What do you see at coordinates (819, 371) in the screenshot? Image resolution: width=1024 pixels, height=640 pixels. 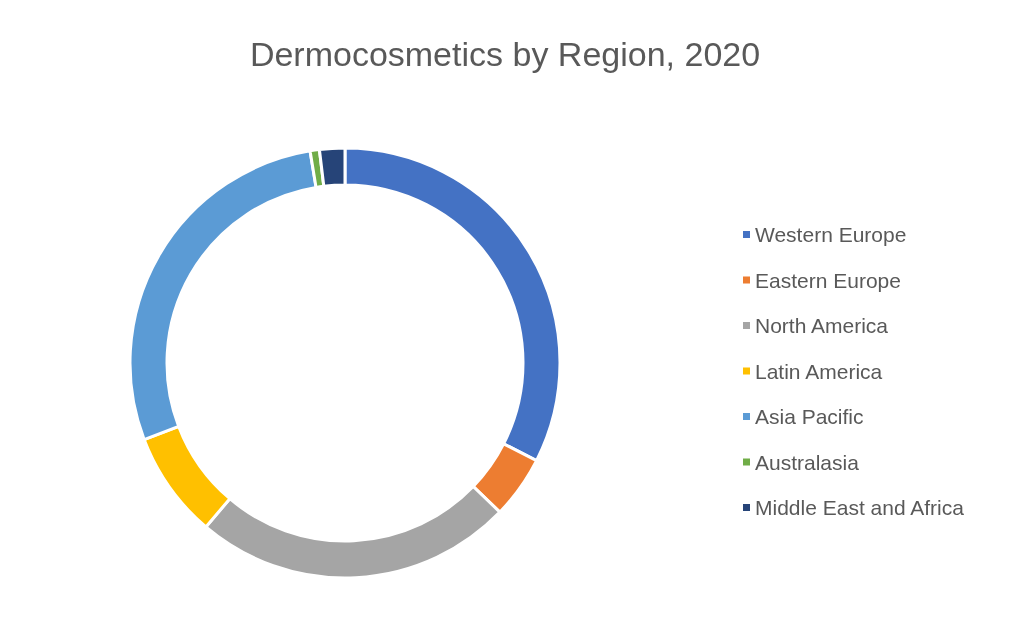 I see `legend-label: Latin America` at bounding box center [819, 371].